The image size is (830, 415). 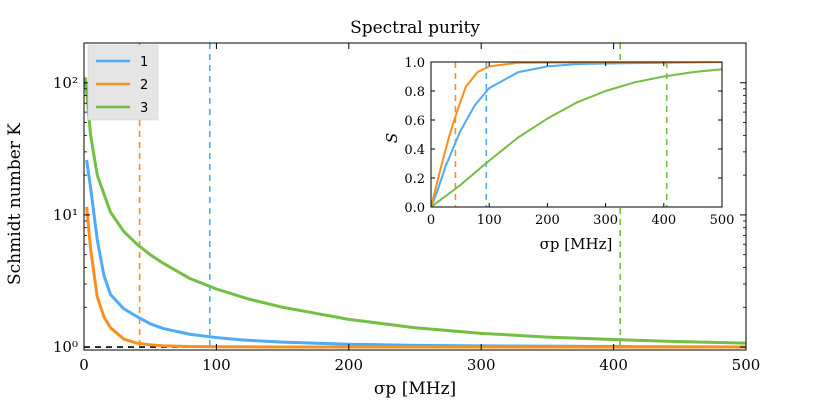 What do you see at coordinates (414, 121) in the screenshot?
I see `inset-y-tick-label: 0.6` at bounding box center [414, 121].